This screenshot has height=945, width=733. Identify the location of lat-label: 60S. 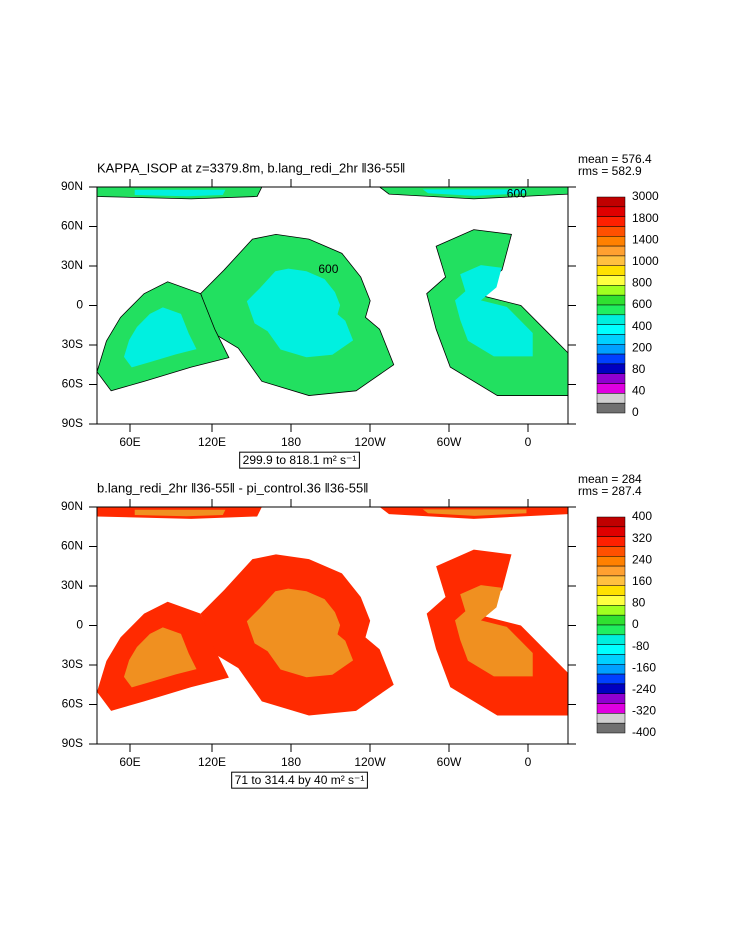
(72, 704).